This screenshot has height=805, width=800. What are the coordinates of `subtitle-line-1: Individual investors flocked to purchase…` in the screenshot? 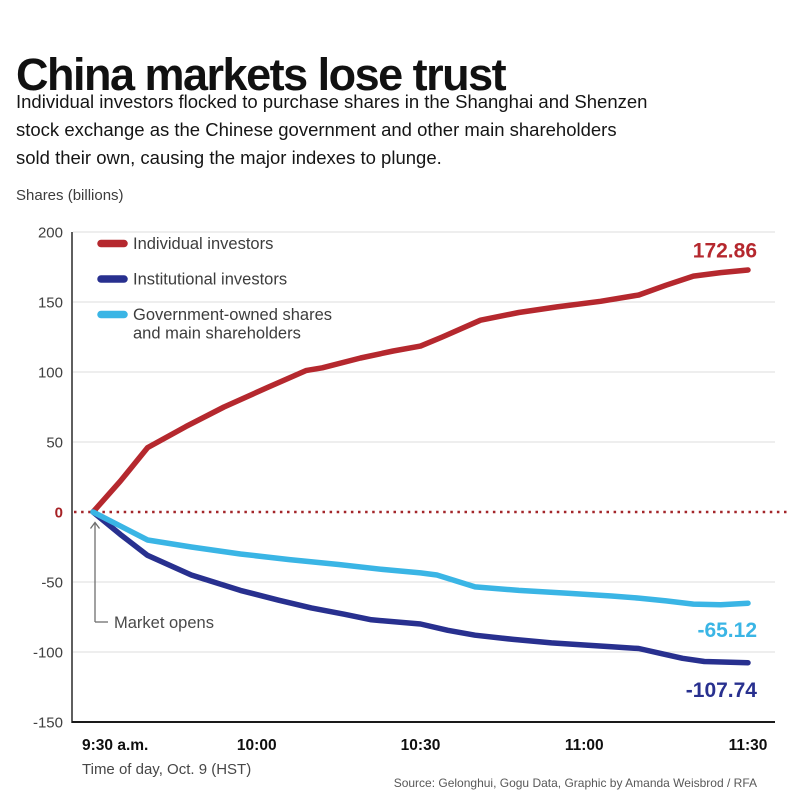 It's located at (332, 101).